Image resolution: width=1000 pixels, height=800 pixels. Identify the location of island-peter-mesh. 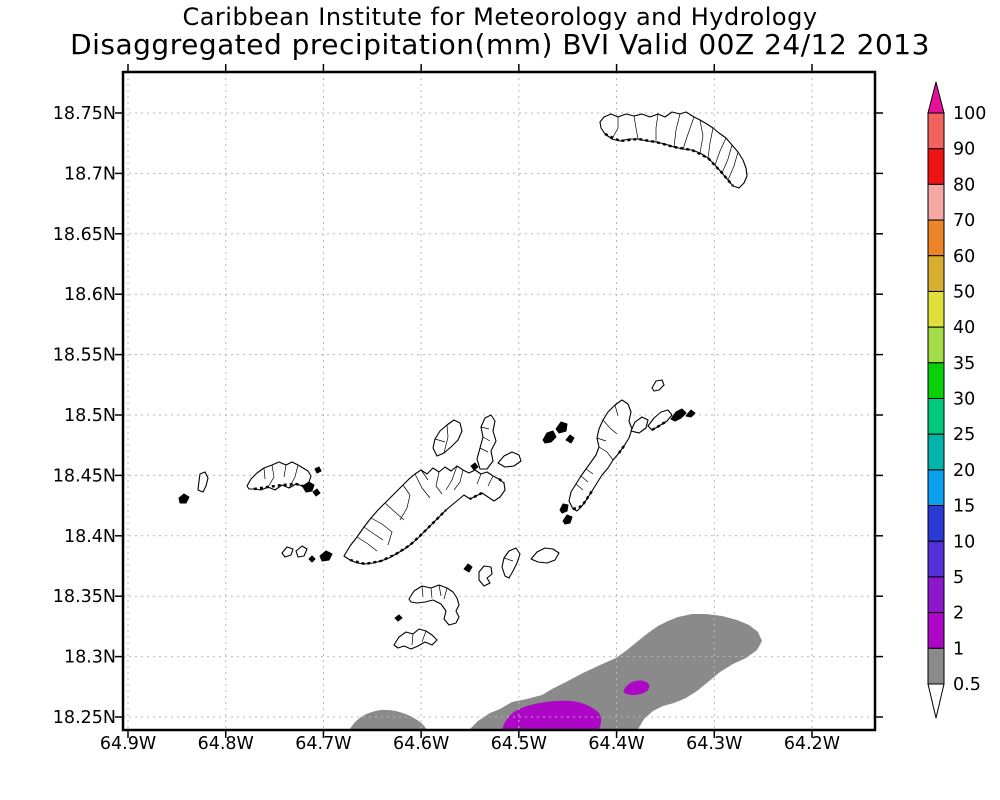
(434, 592).